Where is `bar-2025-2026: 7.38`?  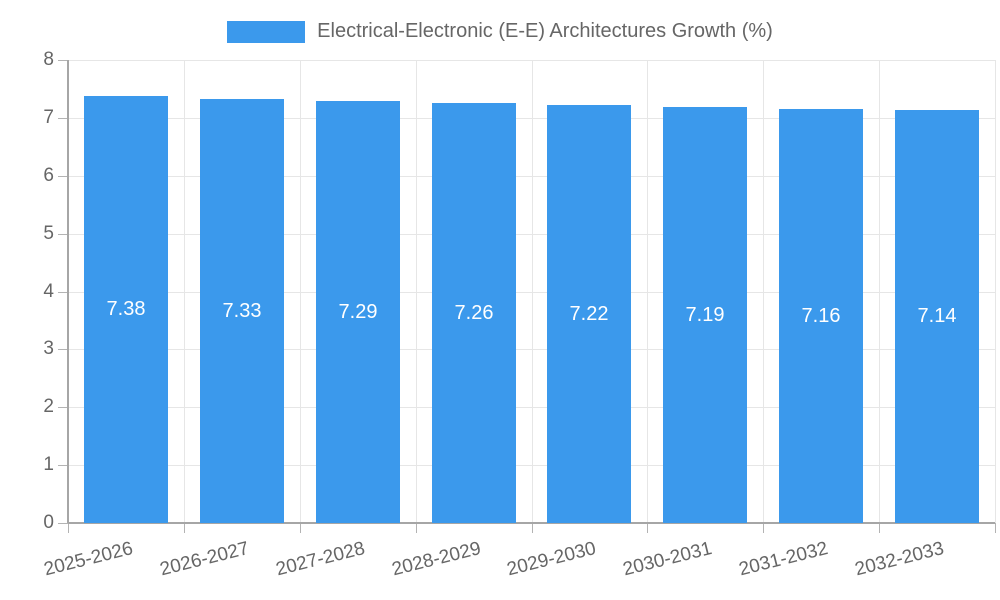 bar-2025-2026: 7.38 is located at coordinates (126, 309).